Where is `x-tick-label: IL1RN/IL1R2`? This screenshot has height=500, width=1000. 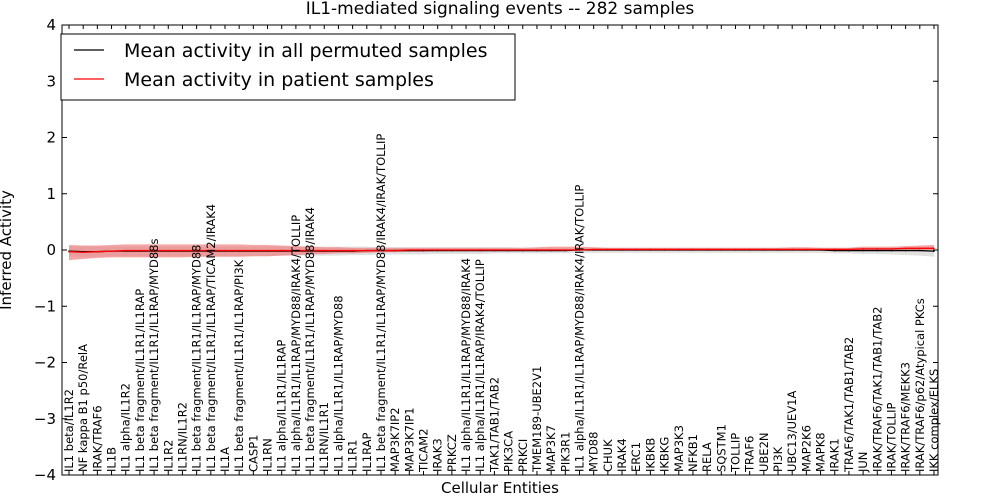
x-tick-label: IL1RN/IL1R2 is located at coordinates (182, 437).